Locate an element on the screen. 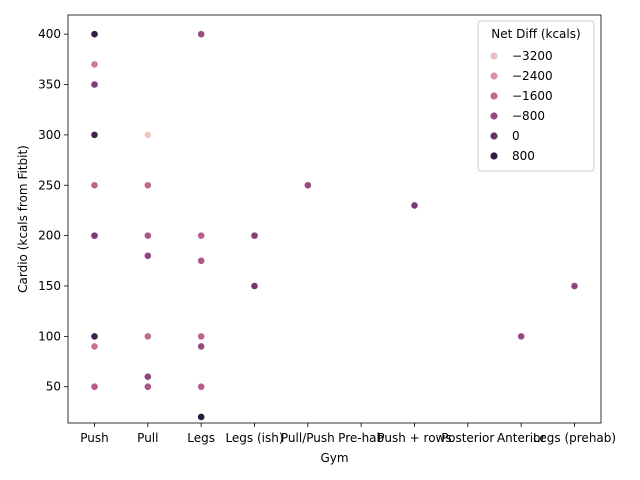 The height and width of the screenshot is (480, 640). x-tick-label: Push is located at coordinates (94, 438).